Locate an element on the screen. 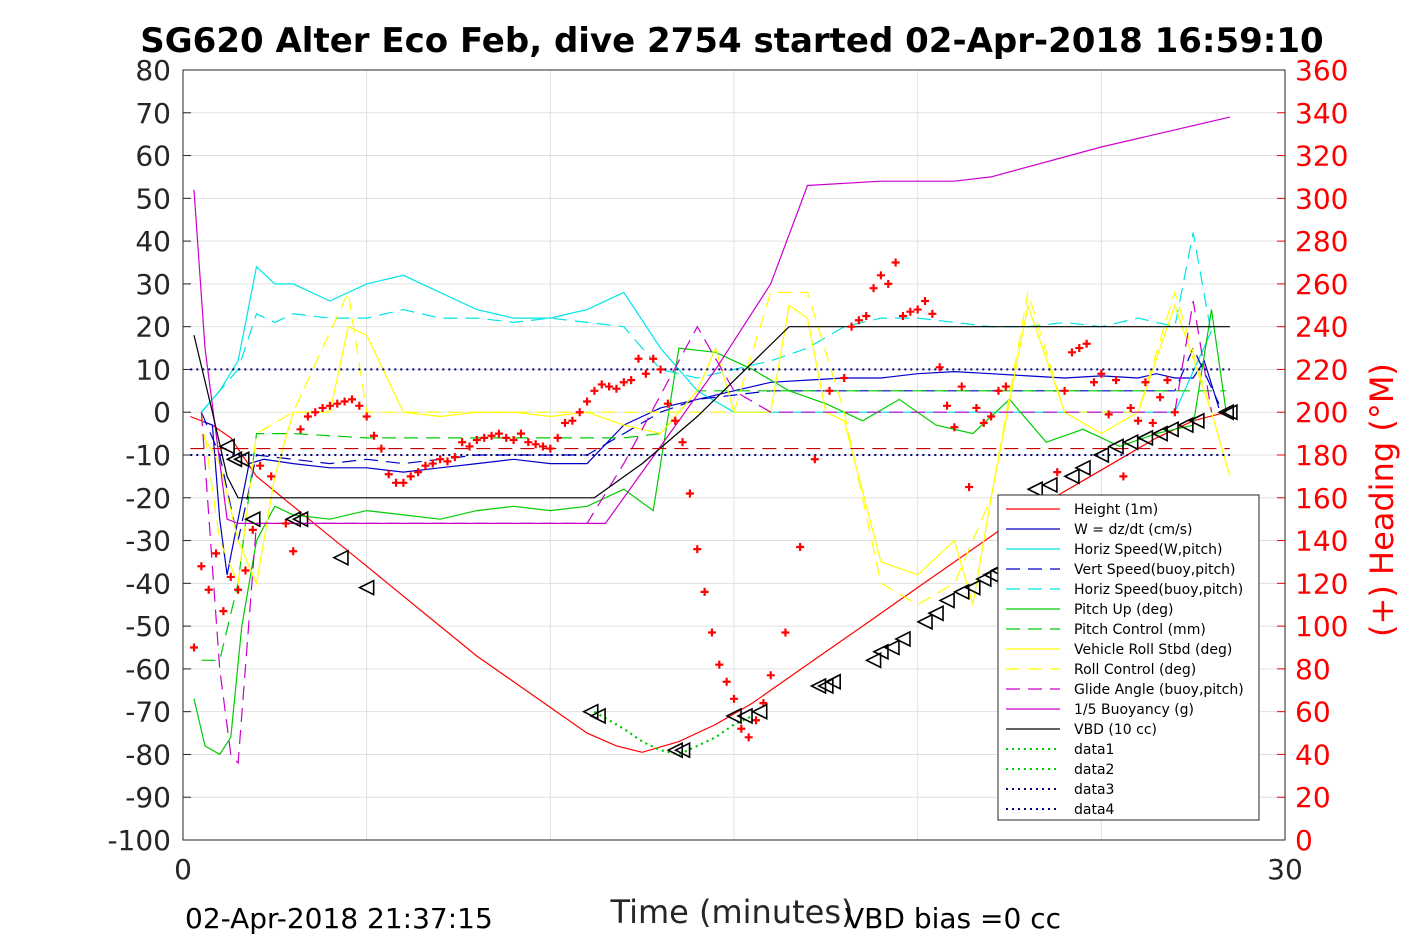 The width and height of the screenshot is (1417, 945). legend-label: Pitch Control (mm) is located at coordinates (1140, 630).